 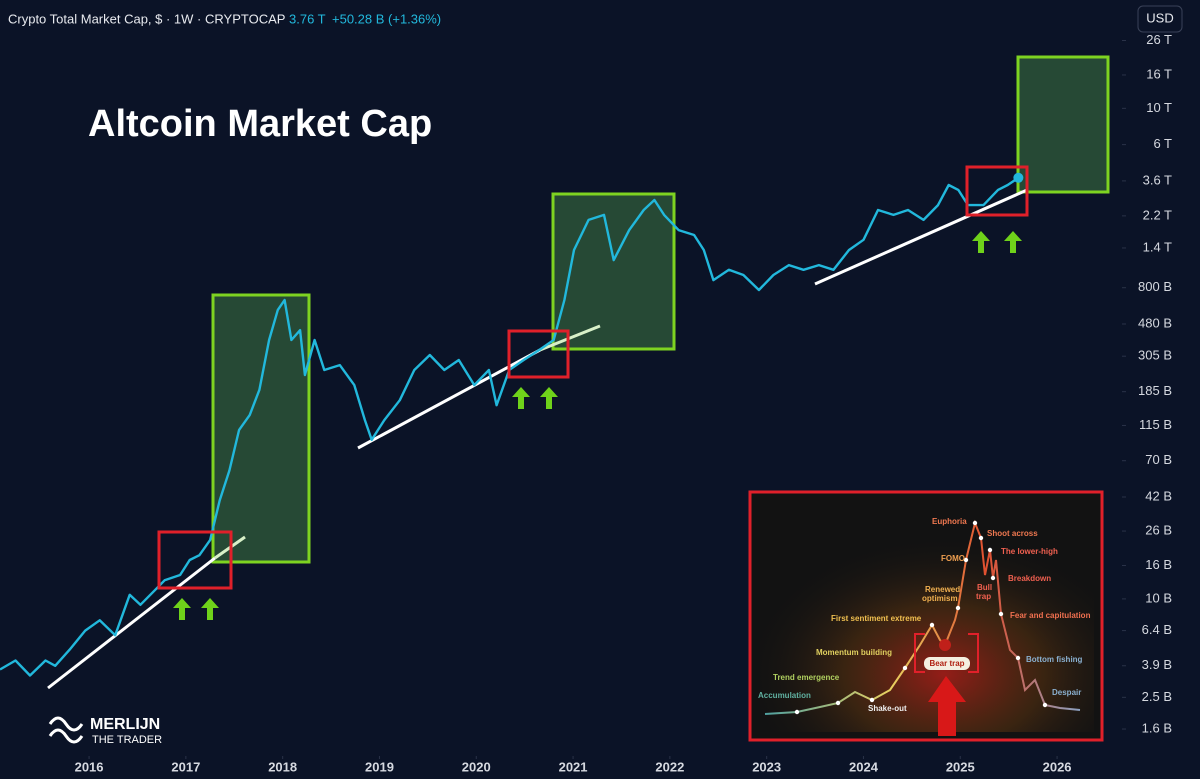 What do you see at coordinates (1155, 424) in the screenshot?
I see `y-tick-label: 115 B` at bounding box center [1155, 424].